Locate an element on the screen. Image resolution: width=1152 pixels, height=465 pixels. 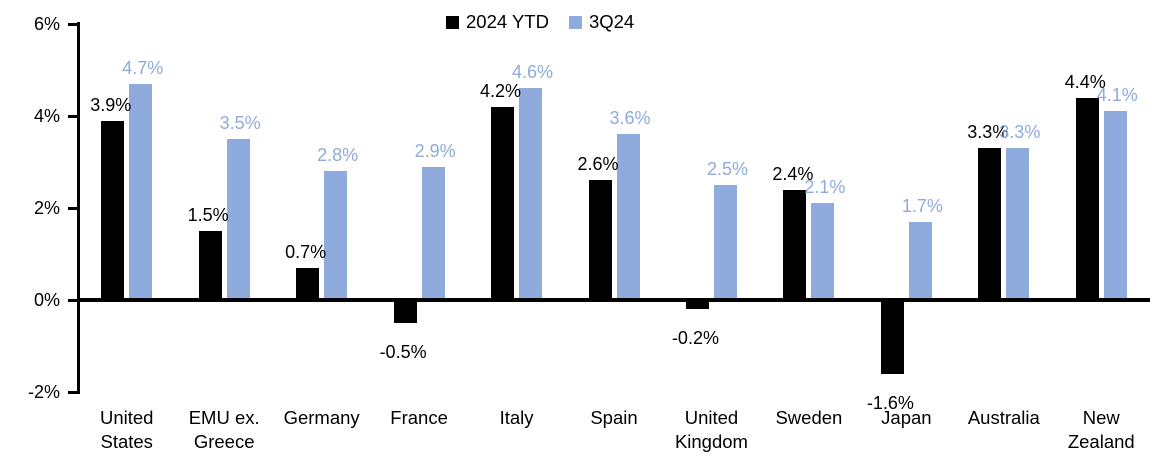
bar-label-2024-ytd-emu-ex-greece: 1.5% is located at coordinates (208, 215).